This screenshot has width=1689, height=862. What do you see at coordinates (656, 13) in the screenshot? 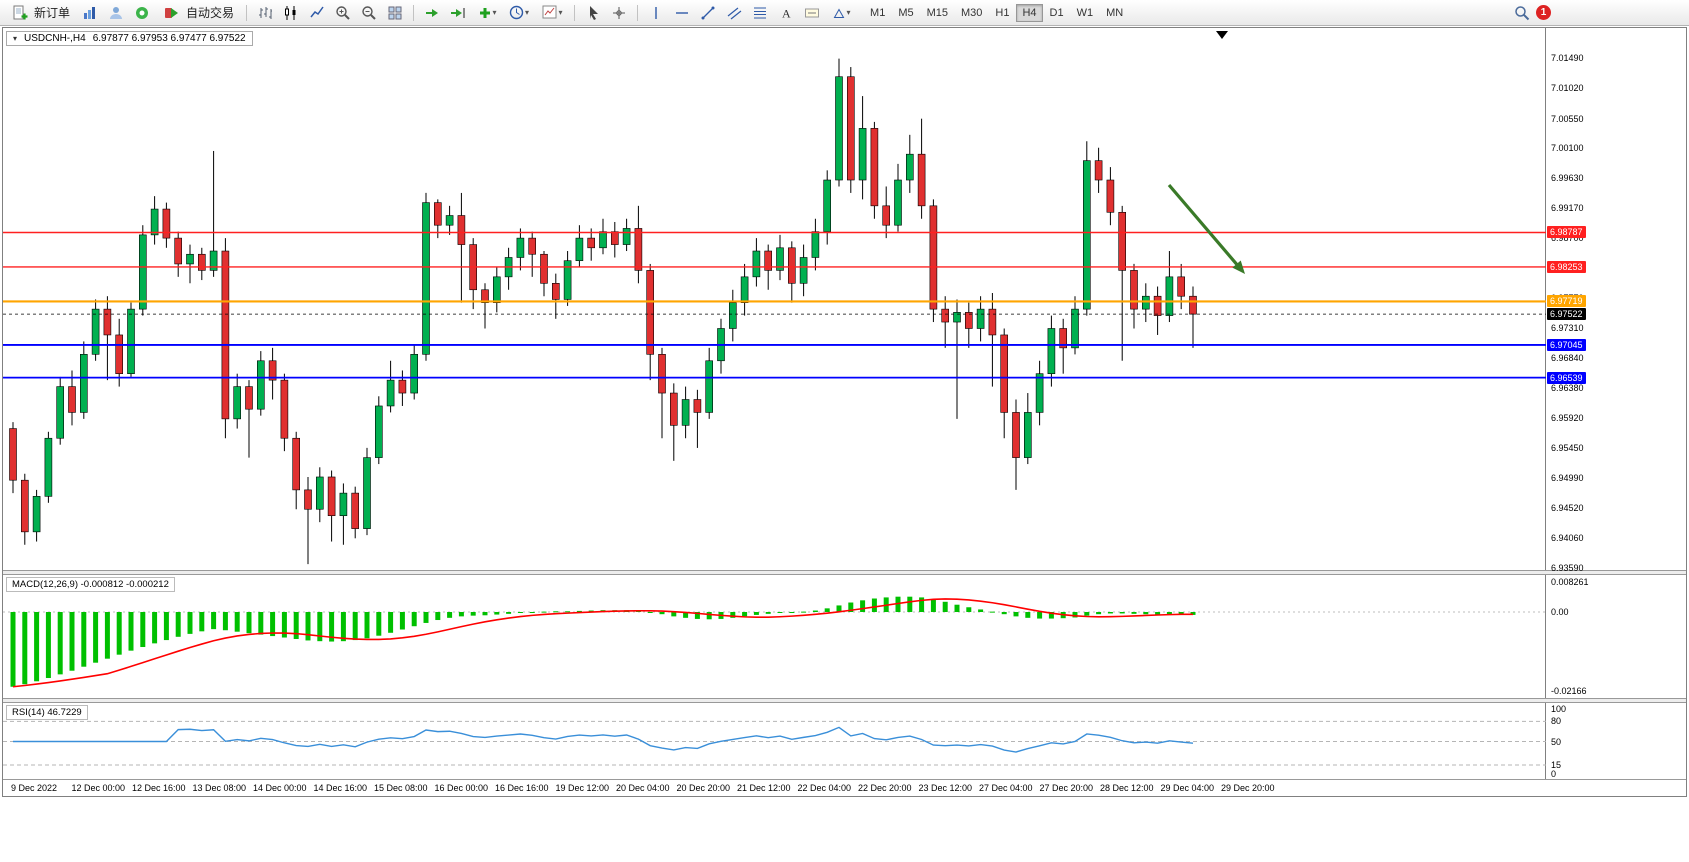
I see `vertical-line-icon` at bounding box center [656, 13].